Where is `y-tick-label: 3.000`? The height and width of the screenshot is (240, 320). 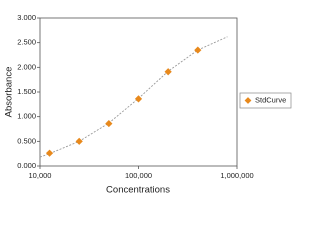
y-tick-label: 3.000 is located at coordinates (26, 17).